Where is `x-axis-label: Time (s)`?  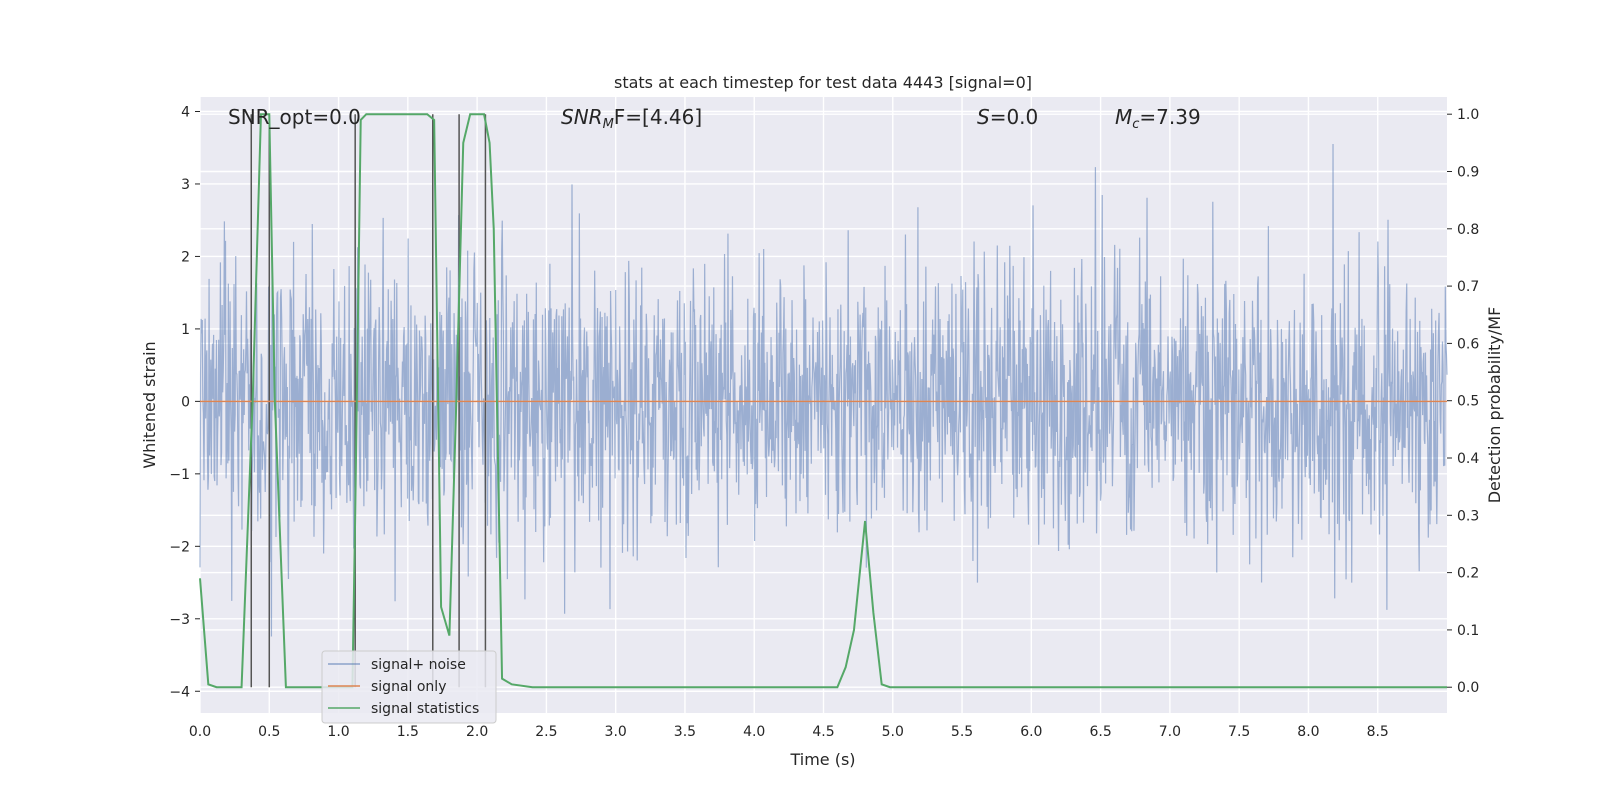
x-axis-label: Time (s) is located at coordinates (822, 759).